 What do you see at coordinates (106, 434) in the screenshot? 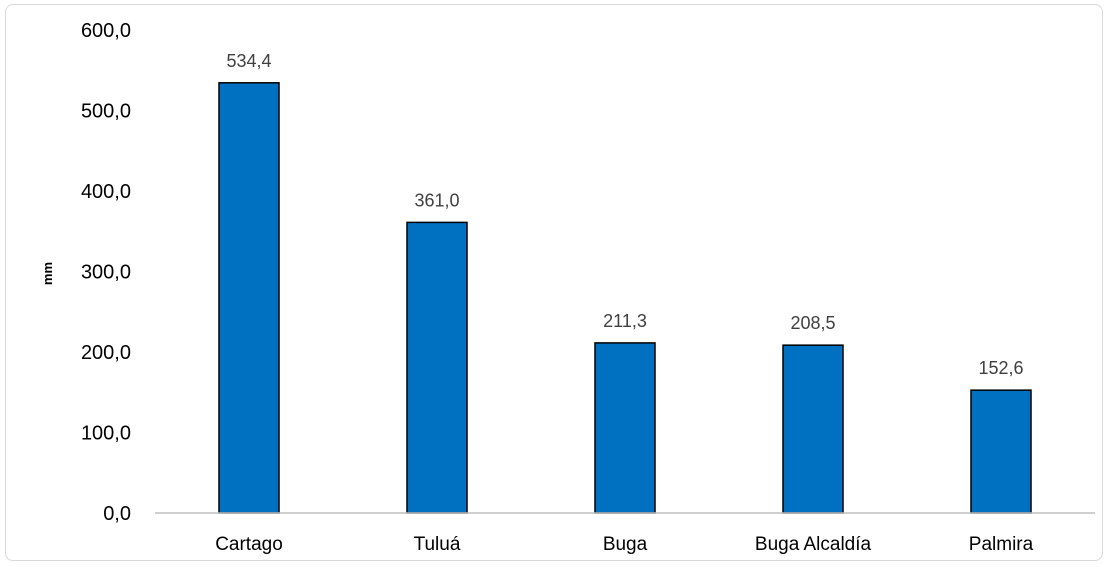
I see `y-tick-label: 100,0` at bounding box center [106, 434].